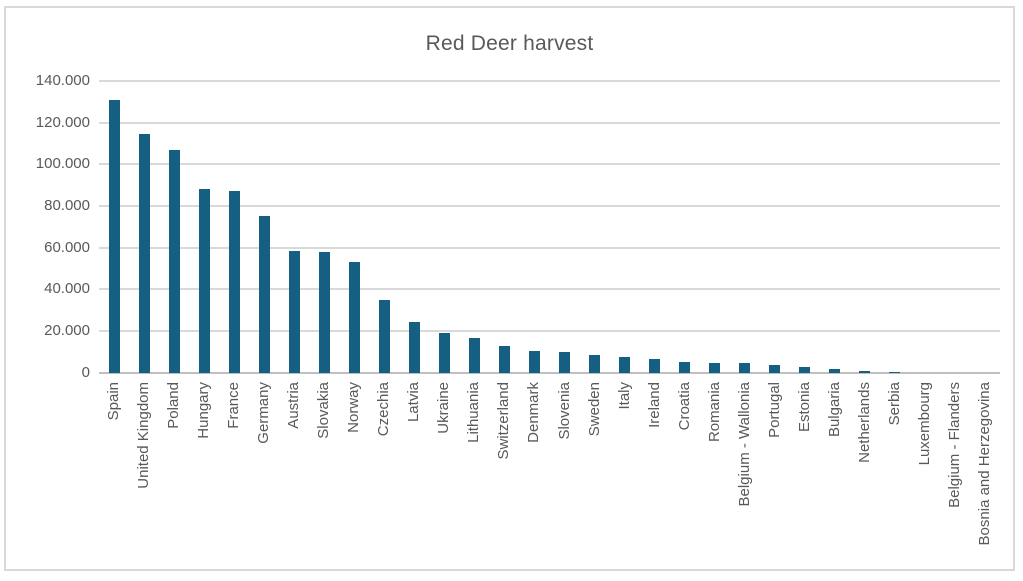 This screenshot has height=581, width=1023. What do you see at coordinates (895, 372) in the screenshot?
I see `bar-serbia` at bounding box center [895, 372].